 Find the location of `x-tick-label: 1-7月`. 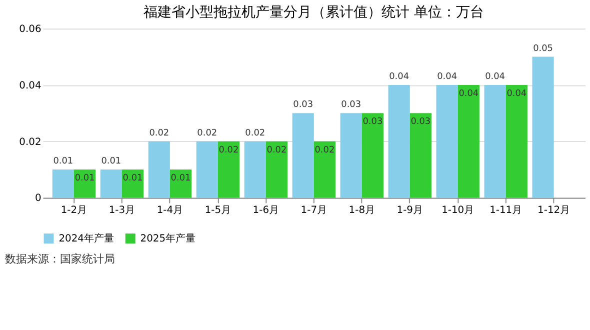

x-tick-label: 1-7月 is located at coordinates (314, 210).